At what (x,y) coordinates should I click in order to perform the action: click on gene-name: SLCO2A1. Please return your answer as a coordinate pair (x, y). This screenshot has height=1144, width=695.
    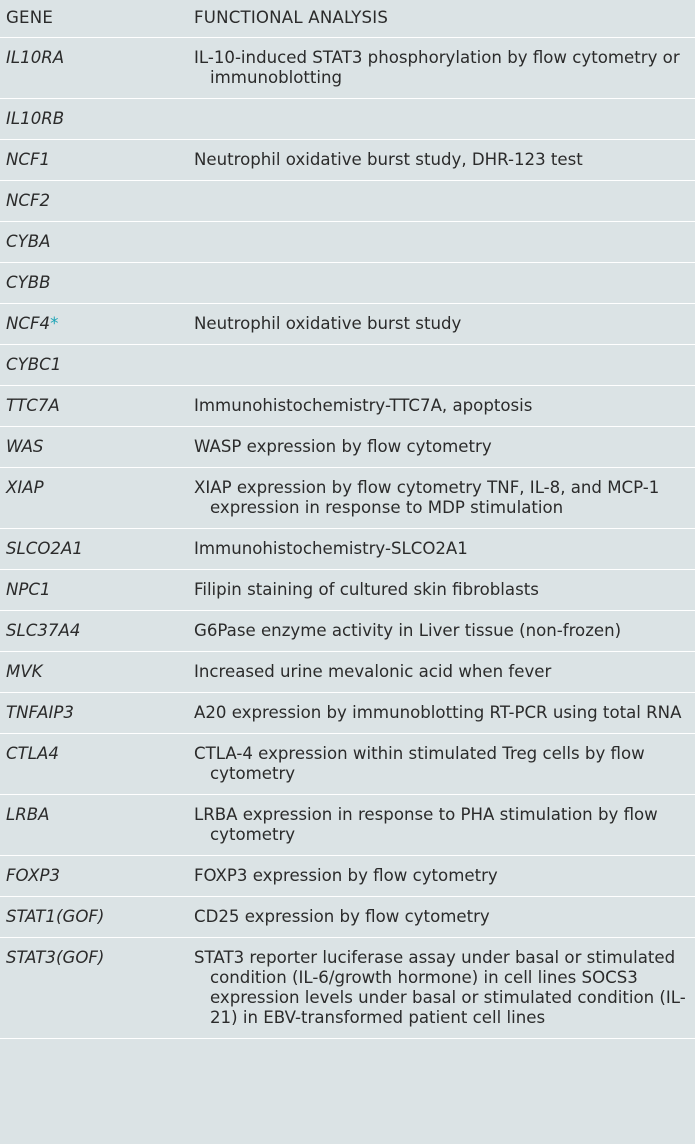
    Looking at the image, I should click on (44, 548).